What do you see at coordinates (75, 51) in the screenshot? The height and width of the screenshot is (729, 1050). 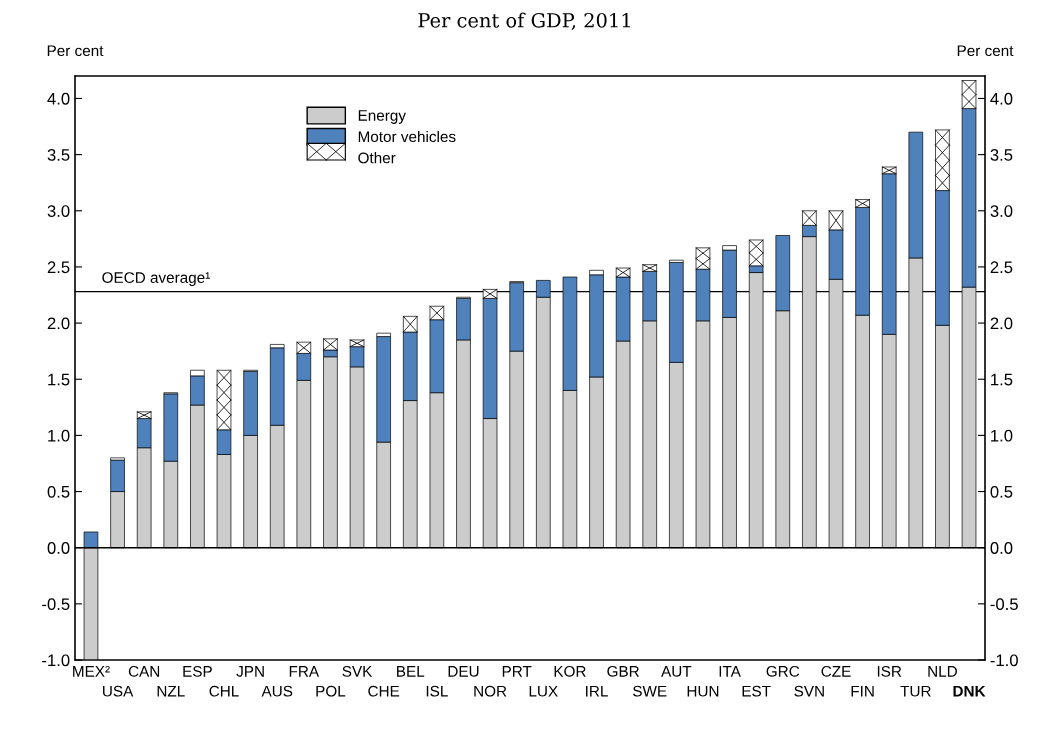 I see `y-axis-title: Per cent` at bounding box center [75, 51].